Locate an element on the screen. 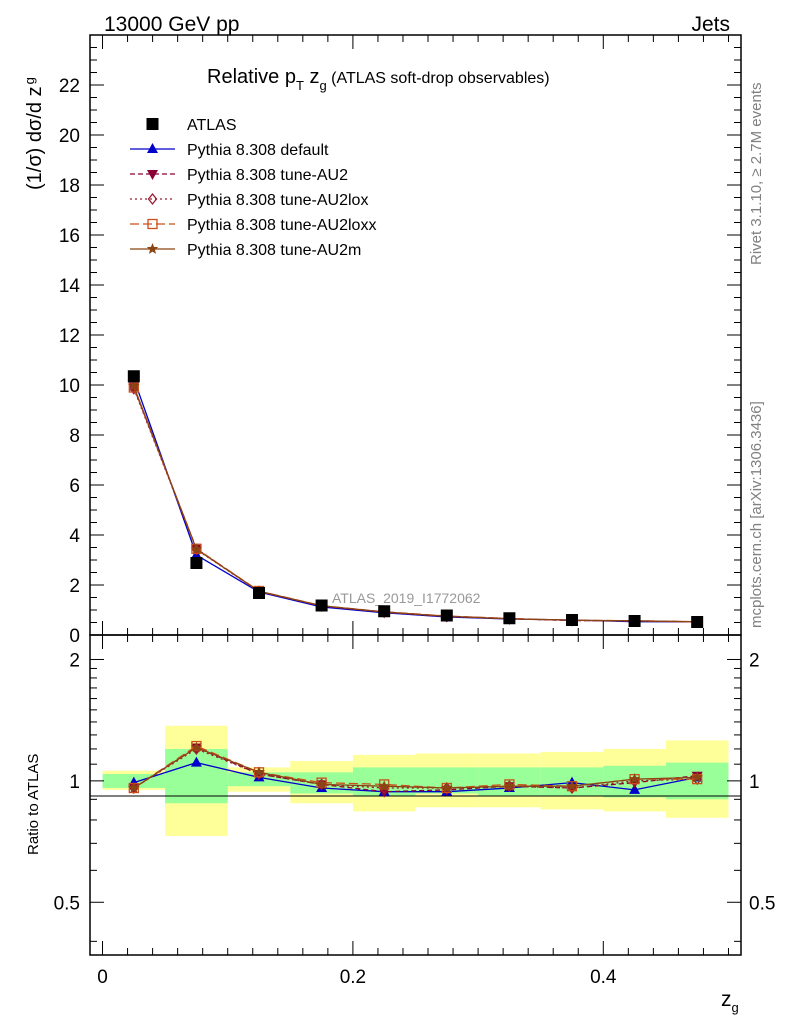 This screenshot has height=1024, width=786. legend-entry-5: Pythia 8.308 tune-AU2m is located at coordinates (245, 250).